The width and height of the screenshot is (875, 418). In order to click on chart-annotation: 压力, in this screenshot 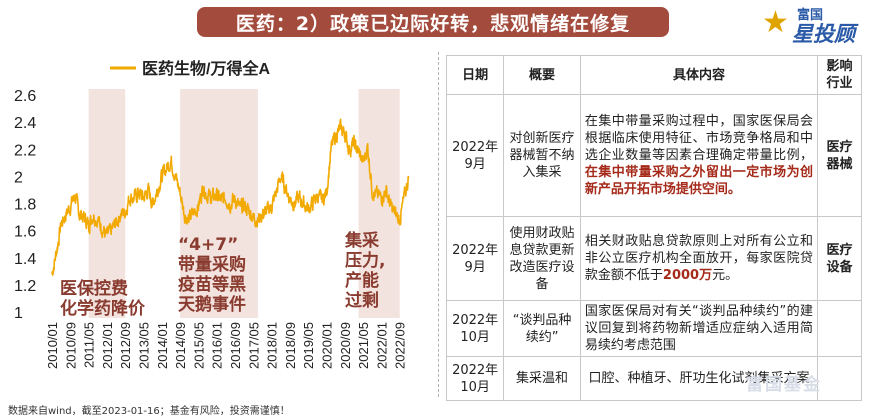, I will do `click(365, 260)`.